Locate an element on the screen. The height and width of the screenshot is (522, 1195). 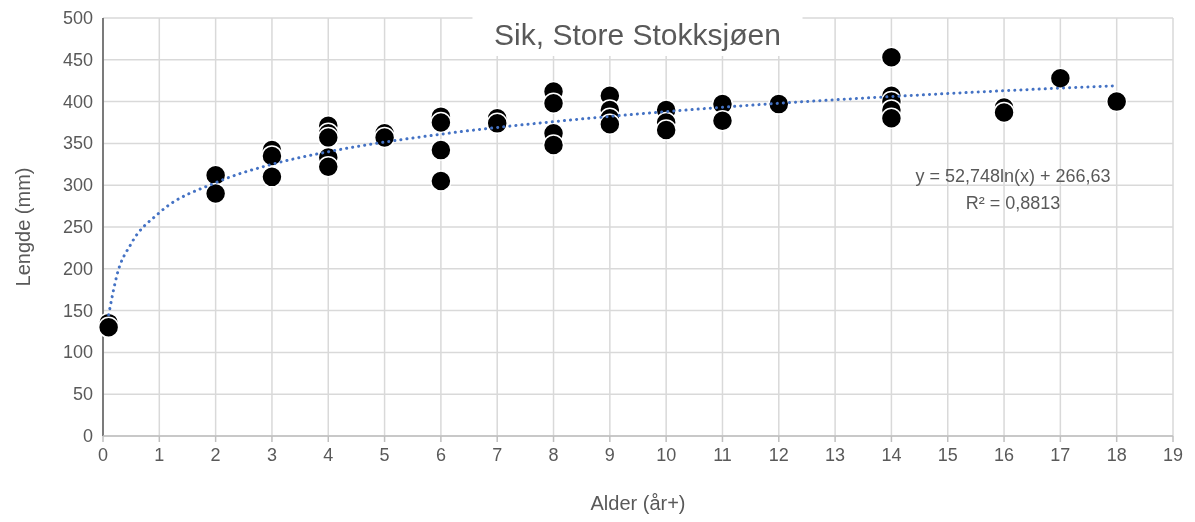
x-tick-label: 15 is located at coordinates (947, 455).